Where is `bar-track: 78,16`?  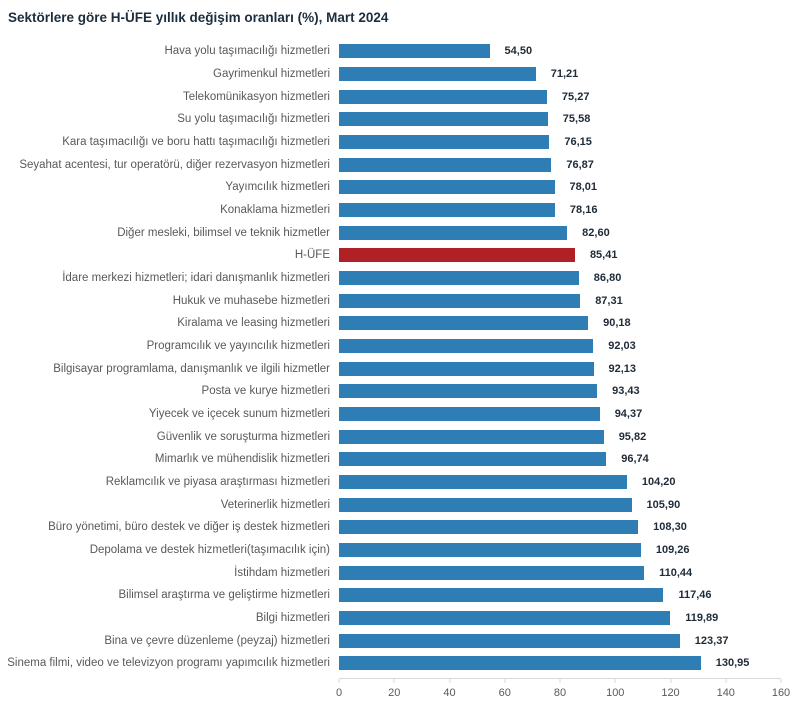
bar-track: 78,16 is located at coordinates (560, 210).